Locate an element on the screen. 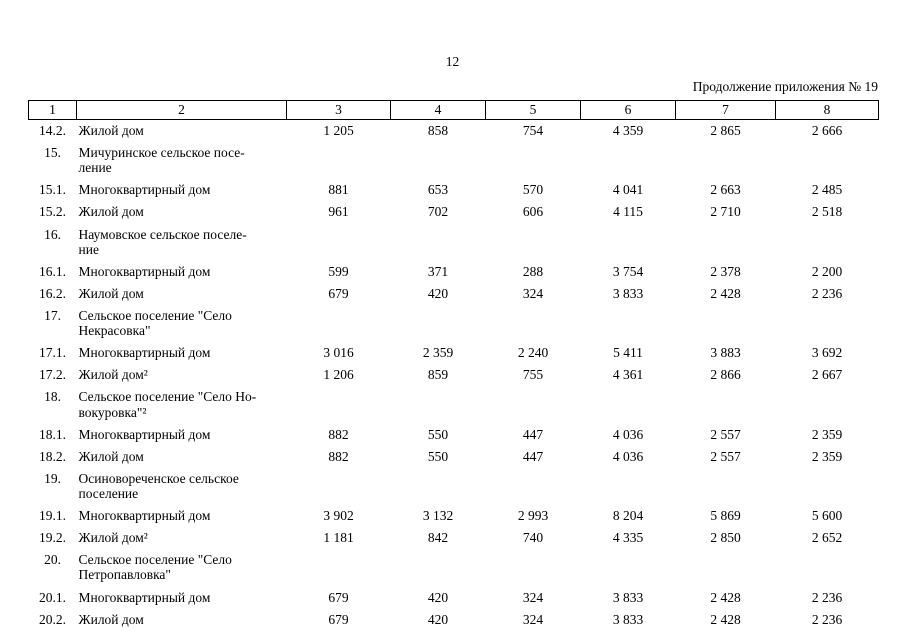 The height and width of the screenshot is (640, 905). header-cell-8: 8 is located at coordinates (827, 110).